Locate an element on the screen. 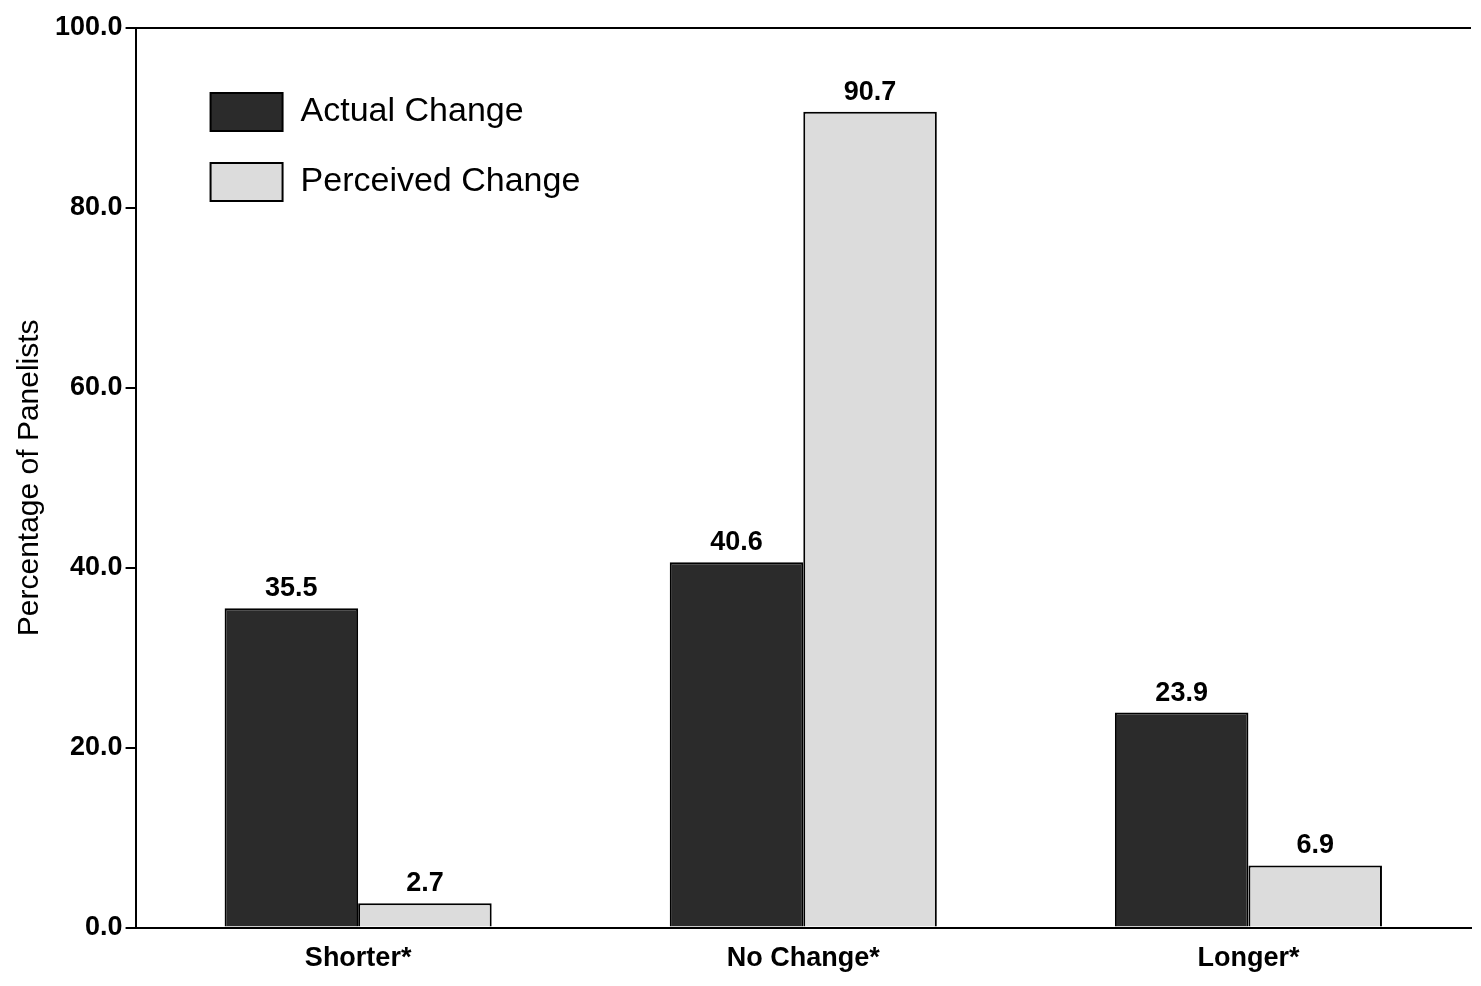  data-label: 2.7 is located at coordinates (425, 882).